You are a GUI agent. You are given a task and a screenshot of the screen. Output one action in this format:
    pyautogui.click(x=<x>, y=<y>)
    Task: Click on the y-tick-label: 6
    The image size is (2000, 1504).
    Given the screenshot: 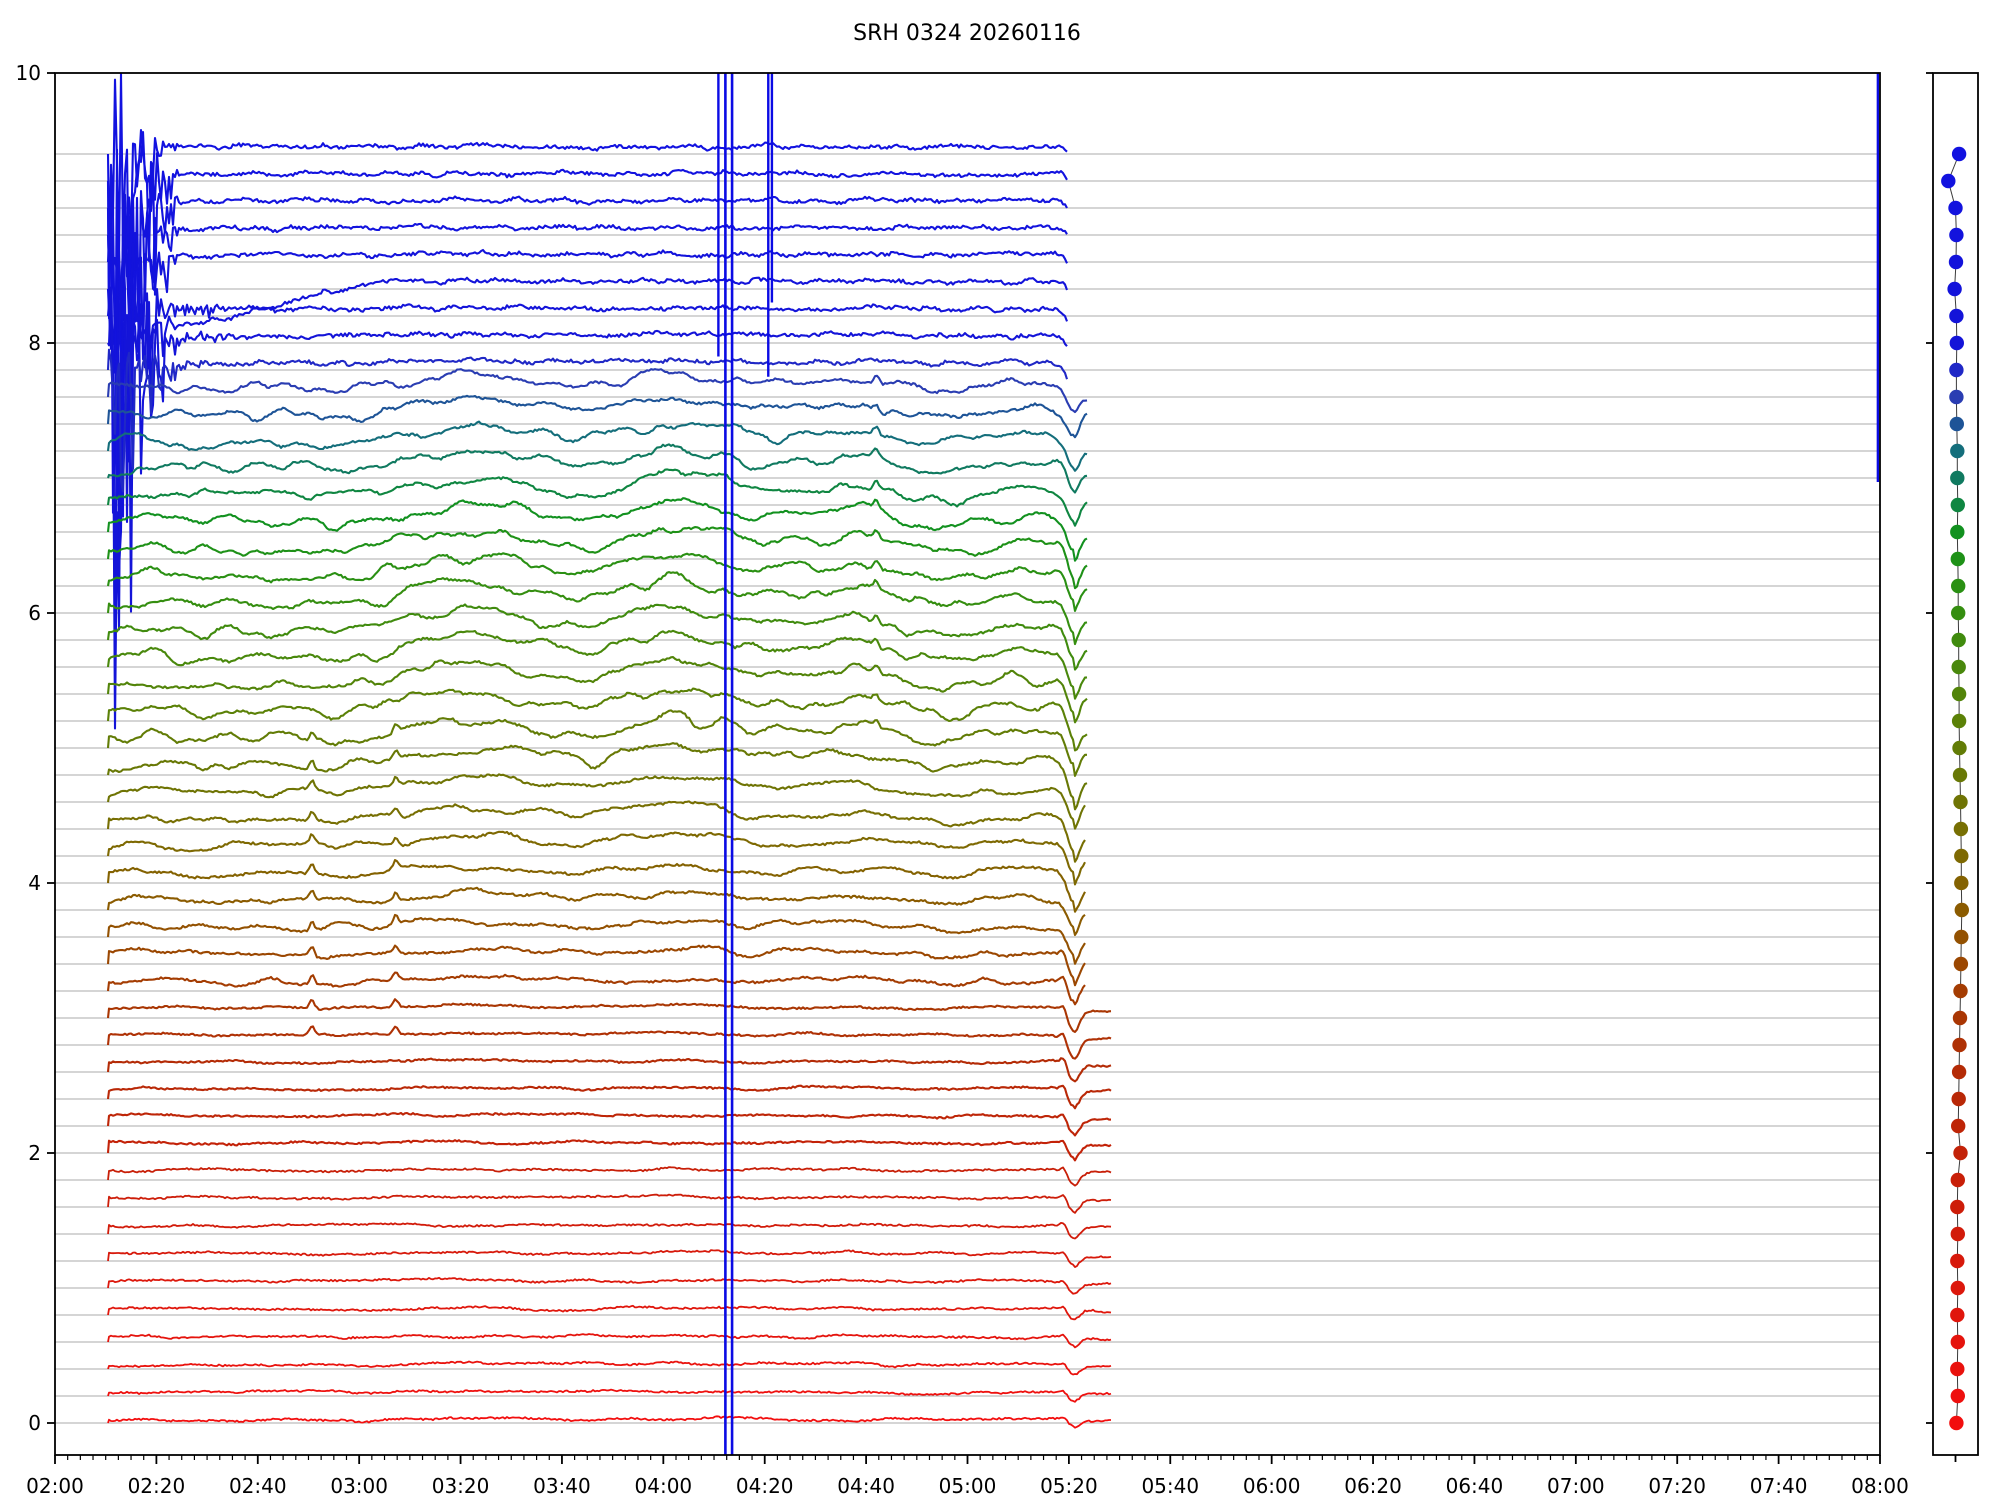 What is the action you would take?
    pyautogui.click(x=34, y=613)
    